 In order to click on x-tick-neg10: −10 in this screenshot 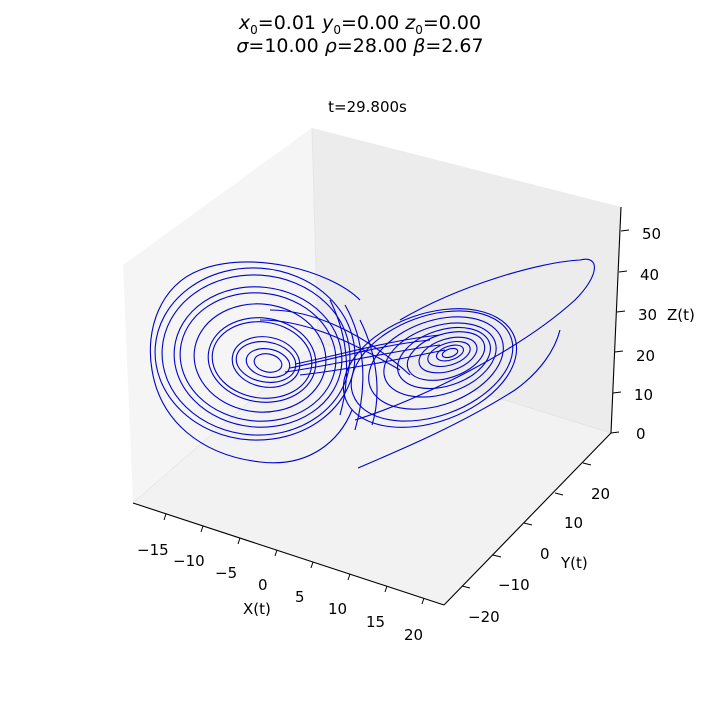, I will do `click(189, 561)`.